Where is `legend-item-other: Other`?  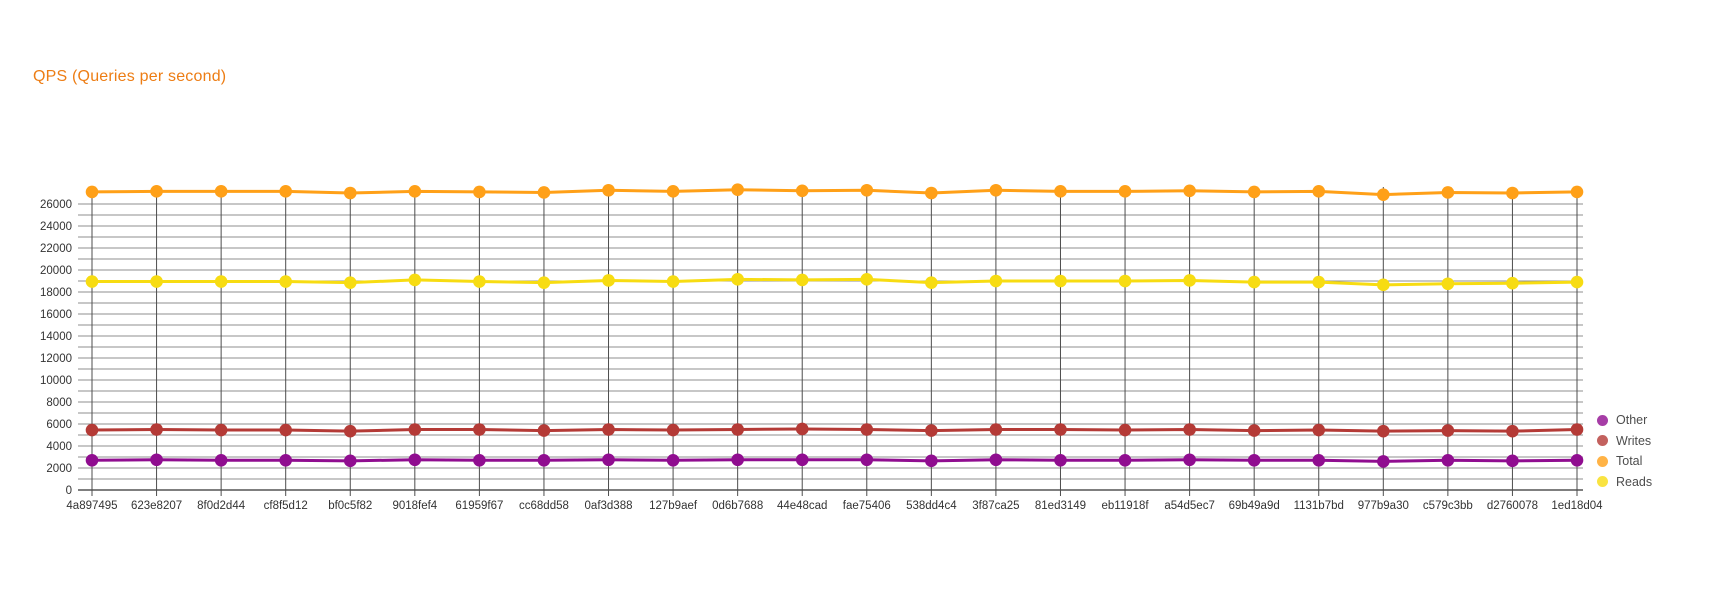 legend-item-other: Other is located at coordinates (1624, 420).